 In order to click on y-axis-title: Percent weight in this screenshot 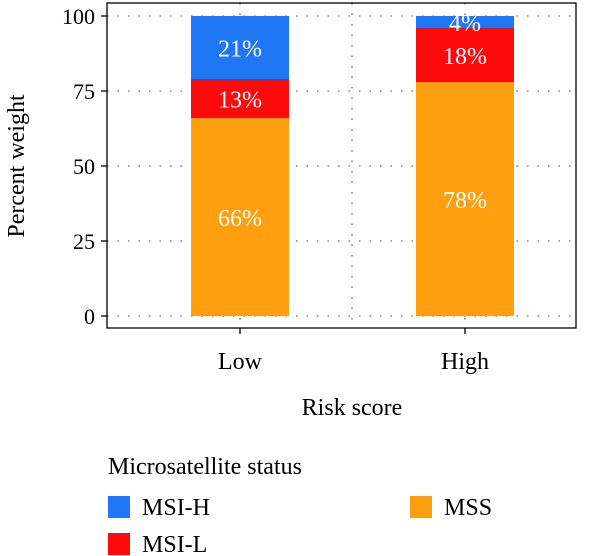, I will do `click(17, 166)`.